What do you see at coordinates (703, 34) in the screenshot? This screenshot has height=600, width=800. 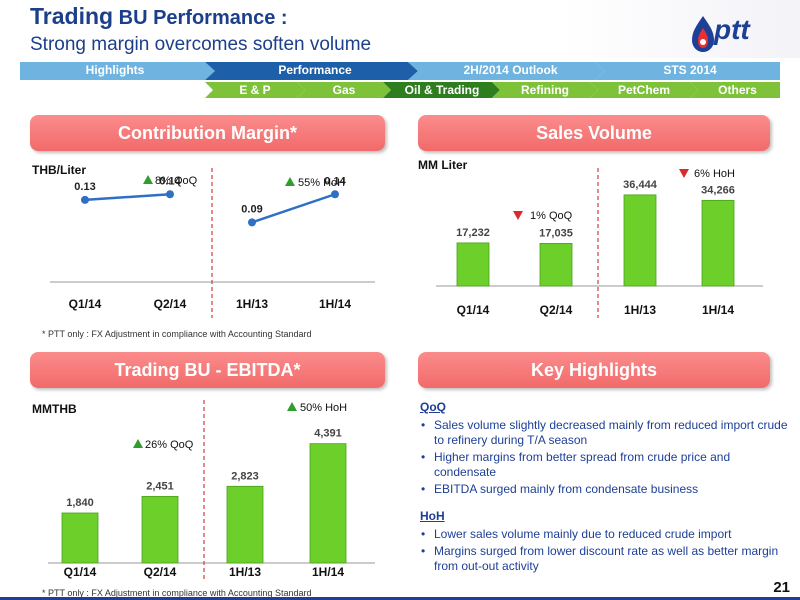 I see `flame-icon` at bounding box center [703, 34].